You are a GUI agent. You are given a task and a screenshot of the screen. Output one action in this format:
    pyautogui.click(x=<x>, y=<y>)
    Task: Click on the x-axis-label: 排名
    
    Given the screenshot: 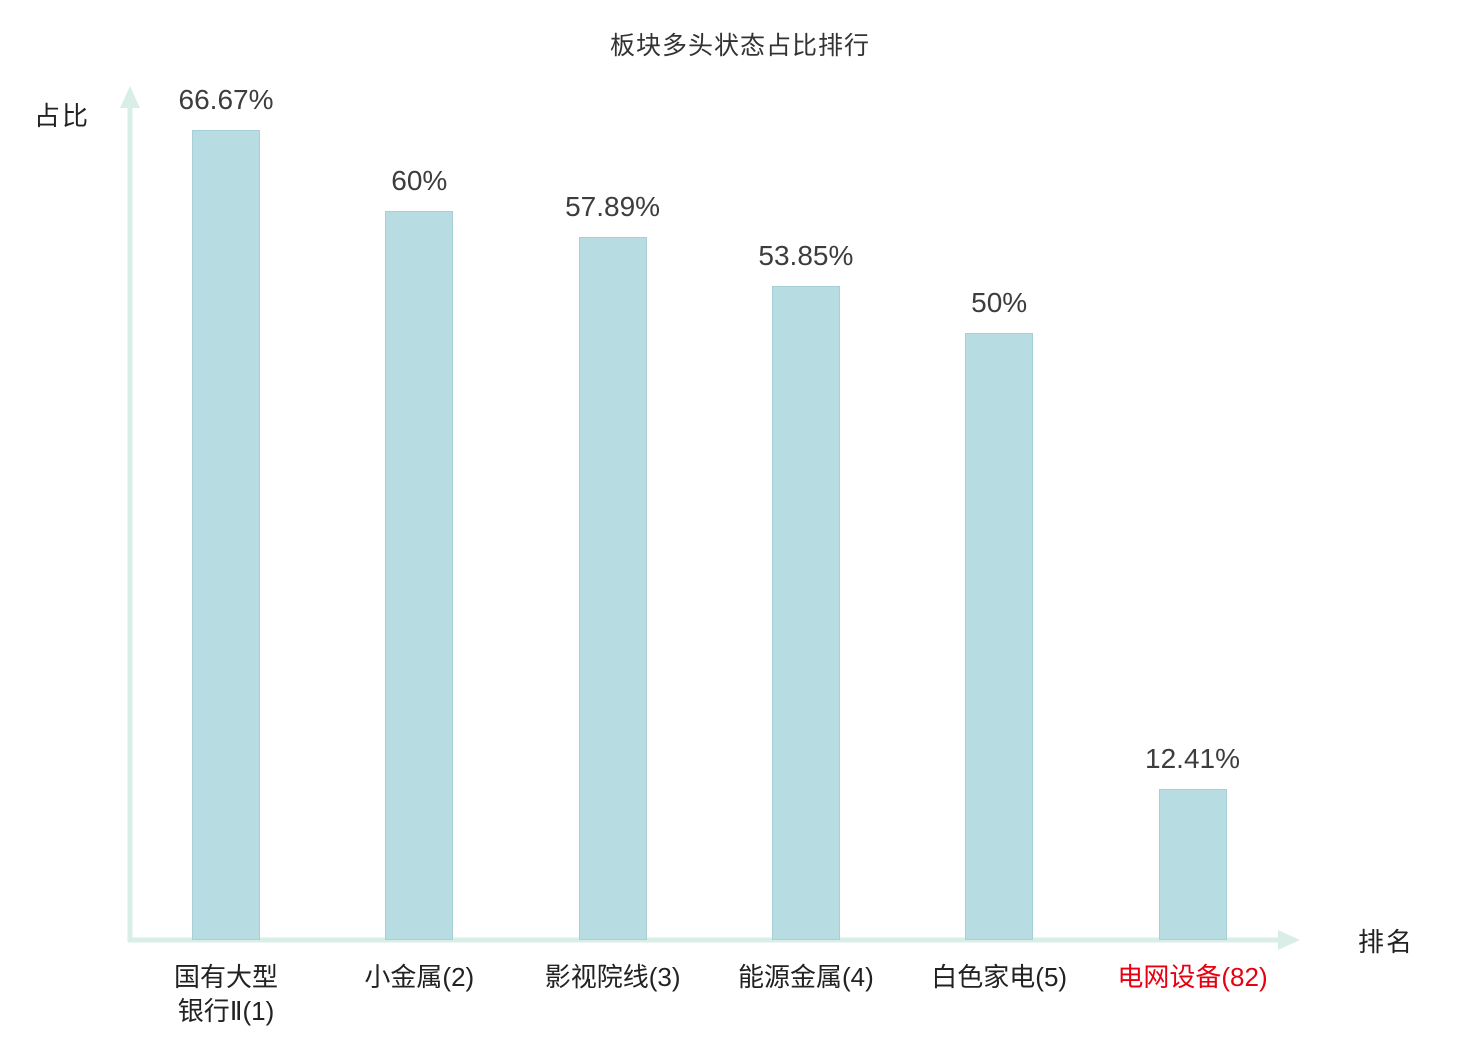 What is the action you would take?
    pyautogui.click(x=1386, y=942)
    